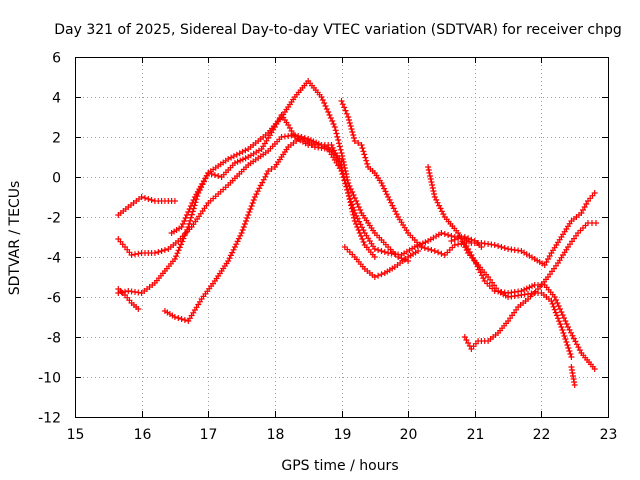 This screenshot has width=640, height=480. What do you see at coordinates (476, 435) in the screenshot?
I see `x-tick-label: 21` at bounding box center [476, 435].